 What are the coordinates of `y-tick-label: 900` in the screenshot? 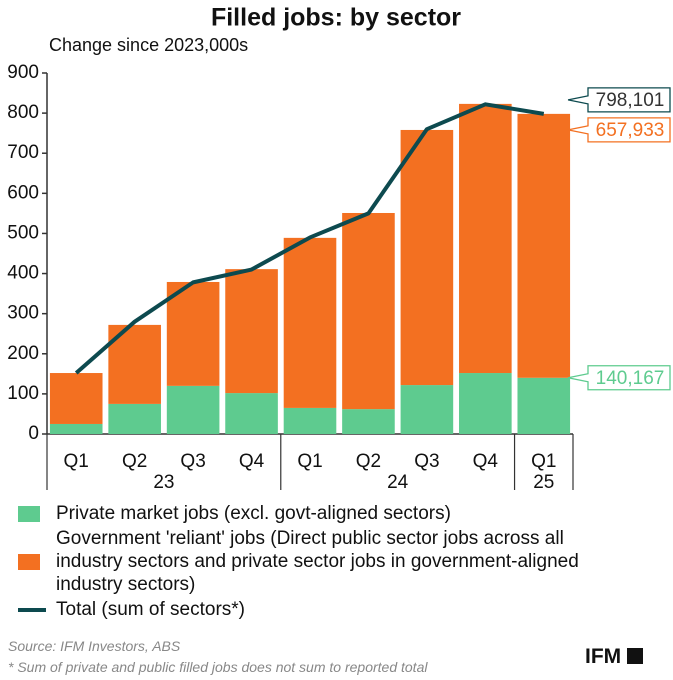 It's located at (23, 72).